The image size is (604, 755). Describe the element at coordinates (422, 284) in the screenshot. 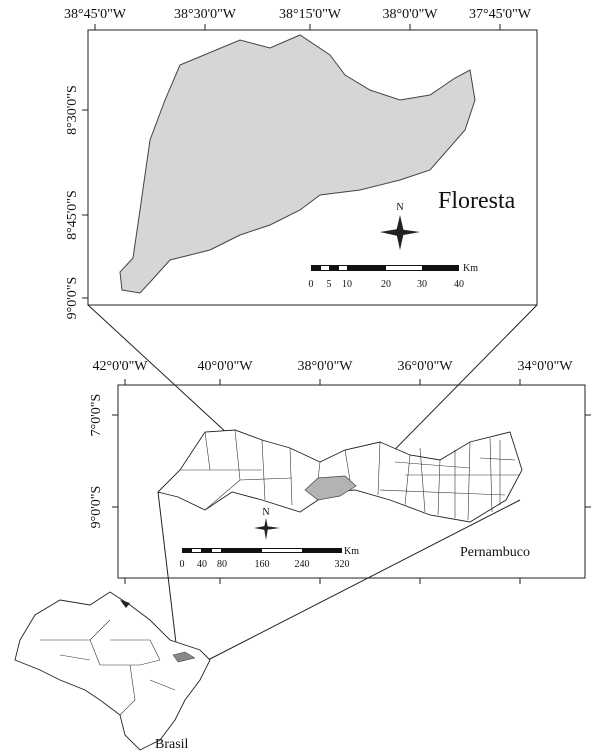

I see `scale-label: 30` at that location.